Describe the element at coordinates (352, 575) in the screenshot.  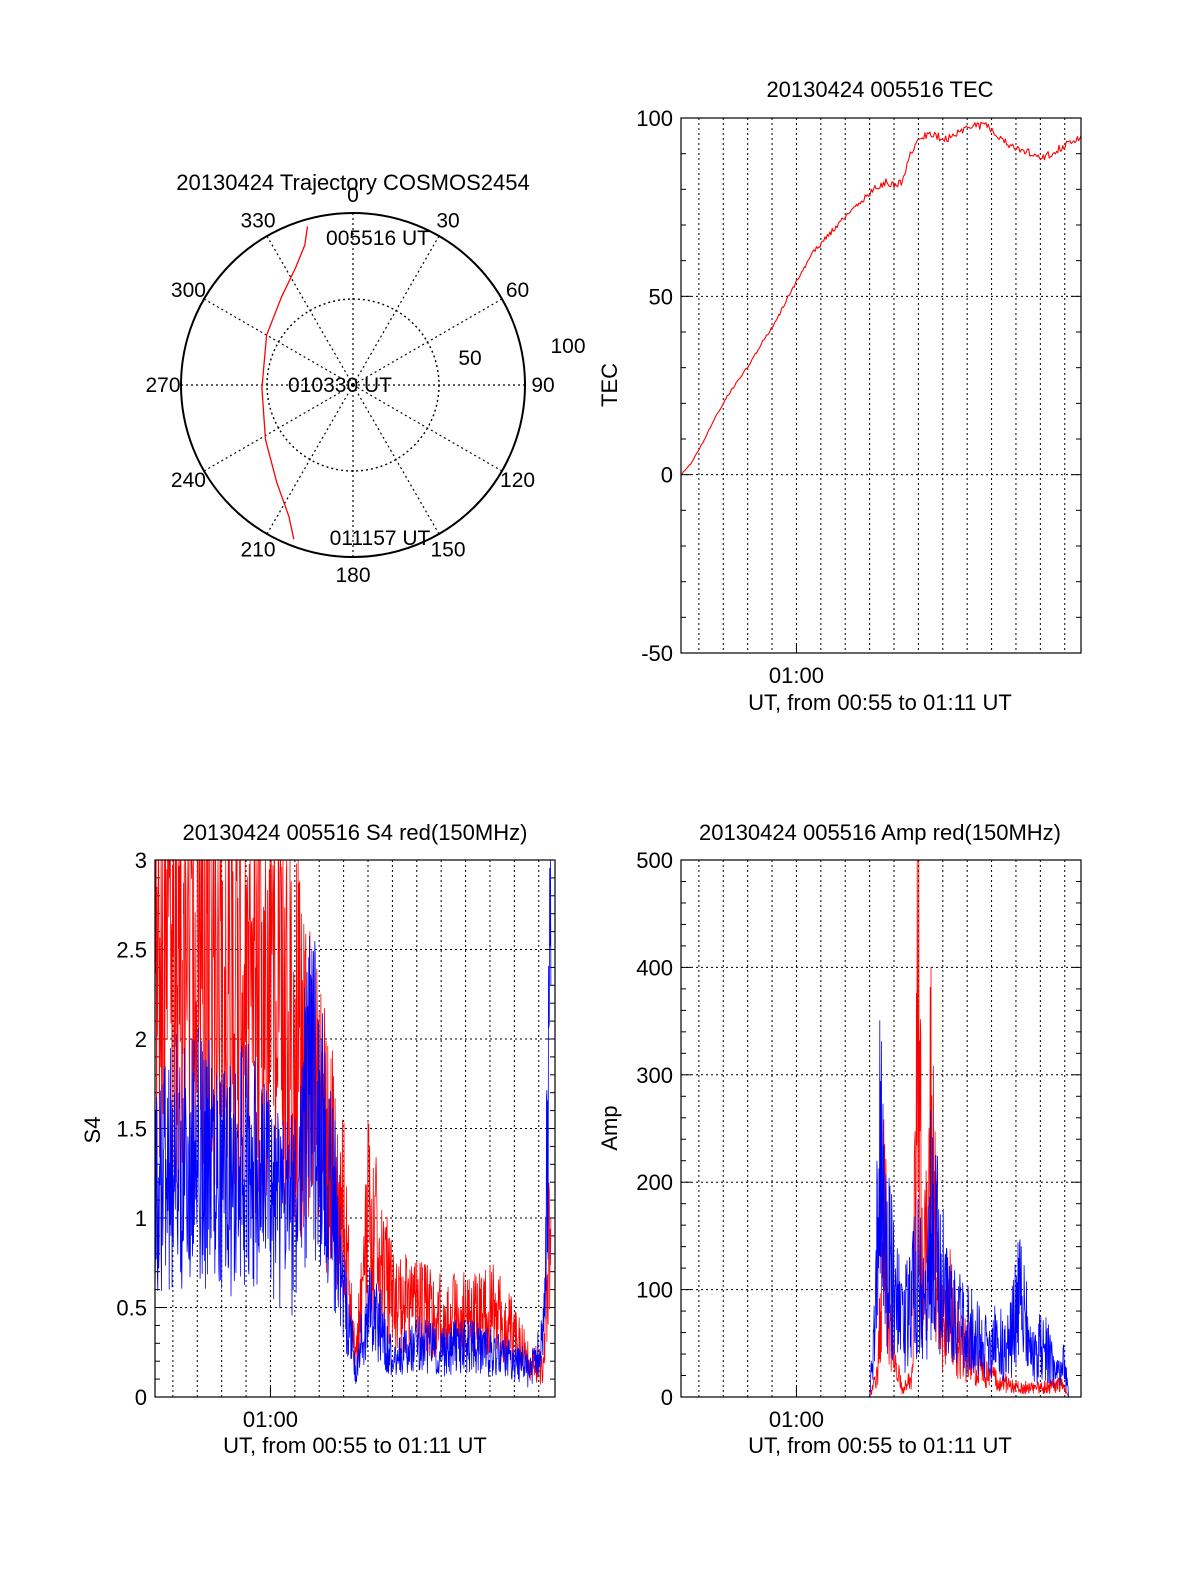
I see `polar-angle-label: 180` at that location.